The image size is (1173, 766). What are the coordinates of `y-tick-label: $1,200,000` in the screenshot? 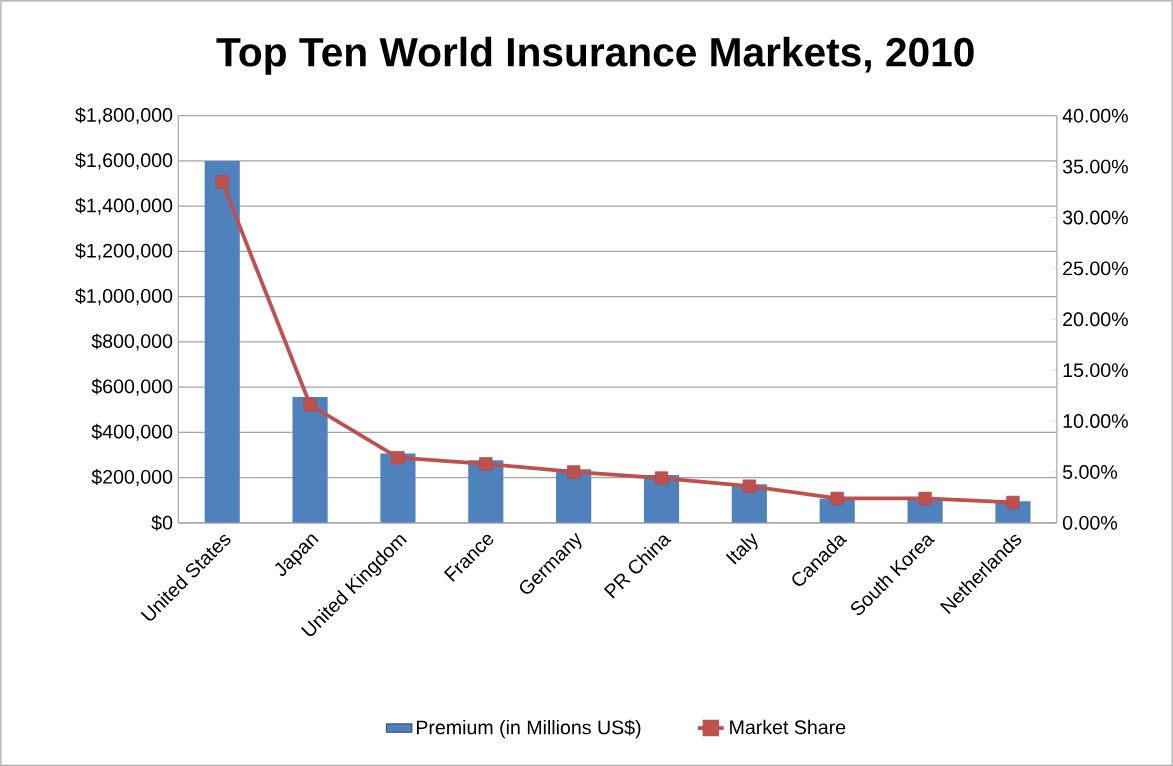 It's located at (124, 251).